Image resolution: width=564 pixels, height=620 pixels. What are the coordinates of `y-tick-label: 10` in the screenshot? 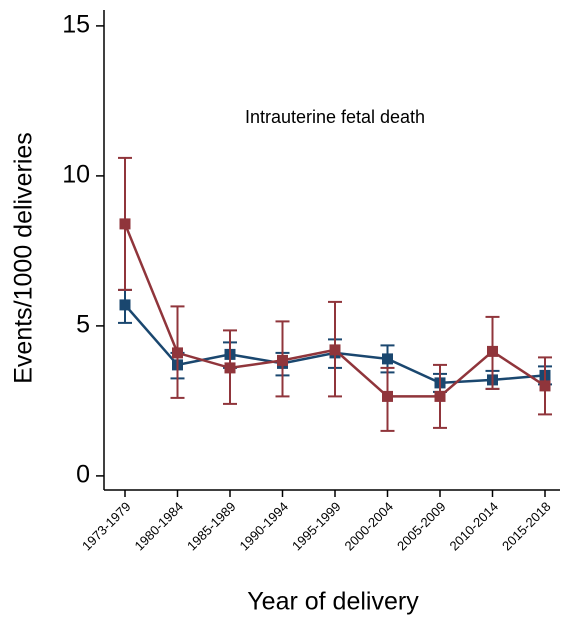 It's located at (76, 175).